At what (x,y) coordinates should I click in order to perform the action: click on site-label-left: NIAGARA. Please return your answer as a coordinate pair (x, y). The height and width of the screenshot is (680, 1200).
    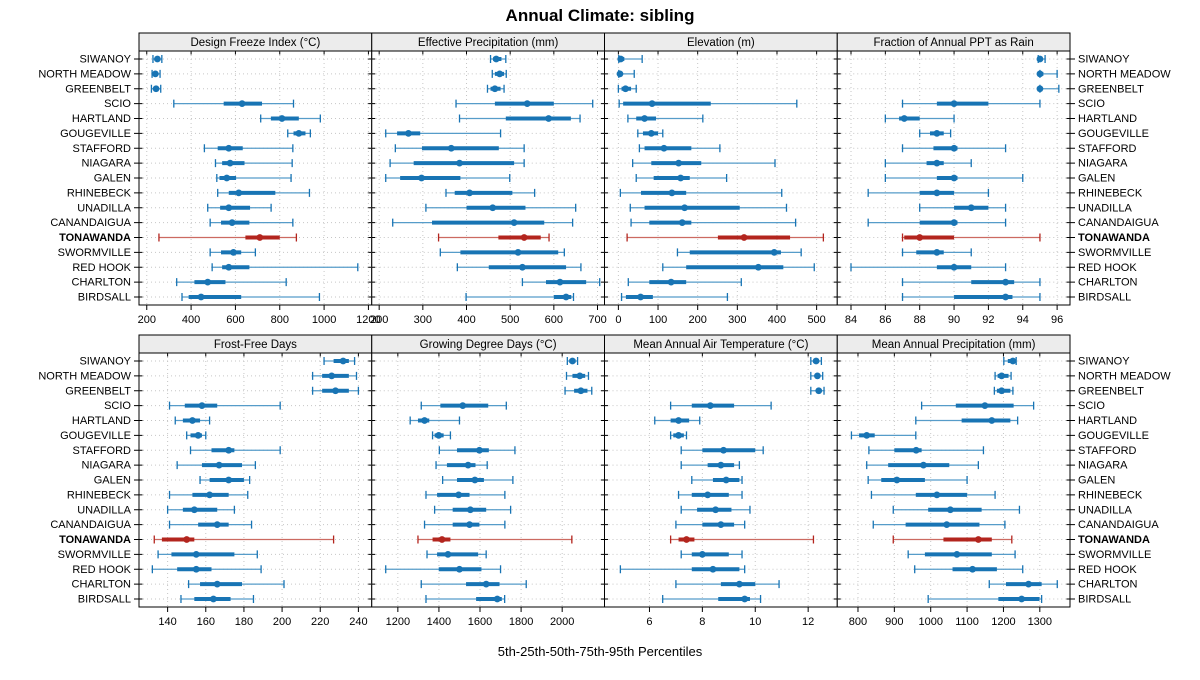
    Looking at the image, I should click on (106, 164).